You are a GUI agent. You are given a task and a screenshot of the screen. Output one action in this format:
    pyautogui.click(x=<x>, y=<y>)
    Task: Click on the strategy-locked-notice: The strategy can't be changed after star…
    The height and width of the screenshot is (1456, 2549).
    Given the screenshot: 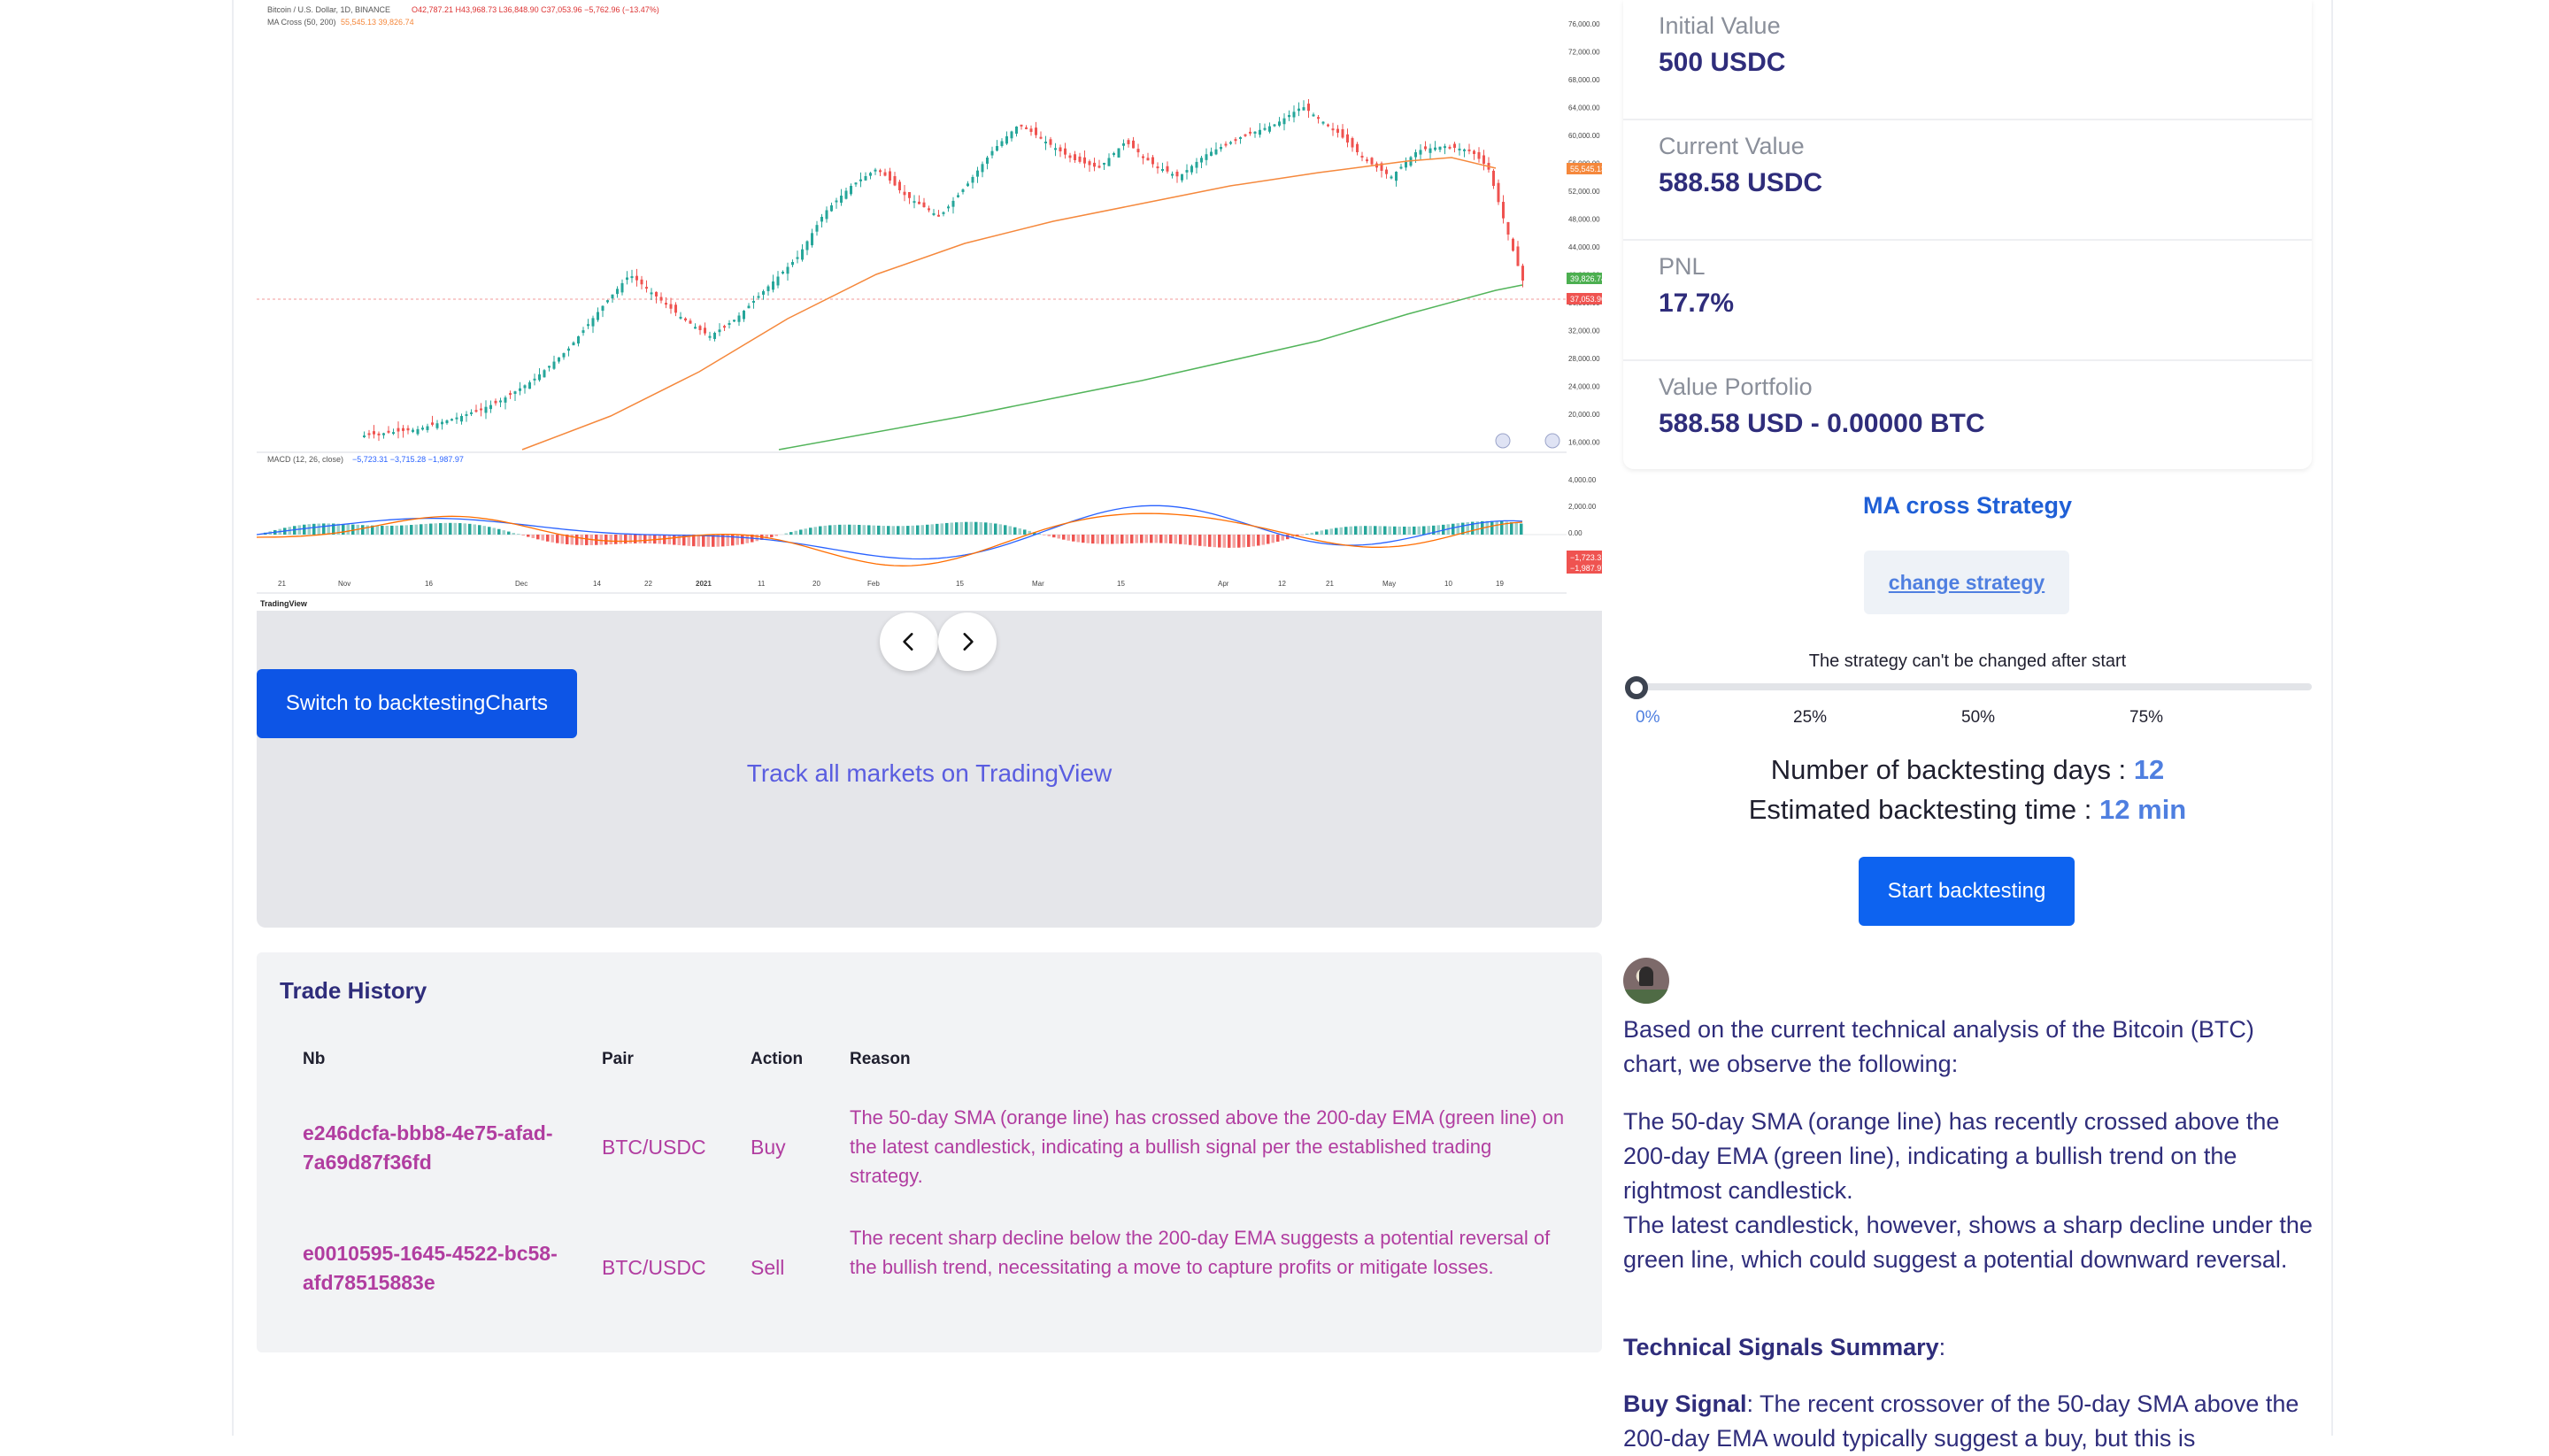 What is the action you would take?
    pyautogui.click(x=1968, y=661)
    